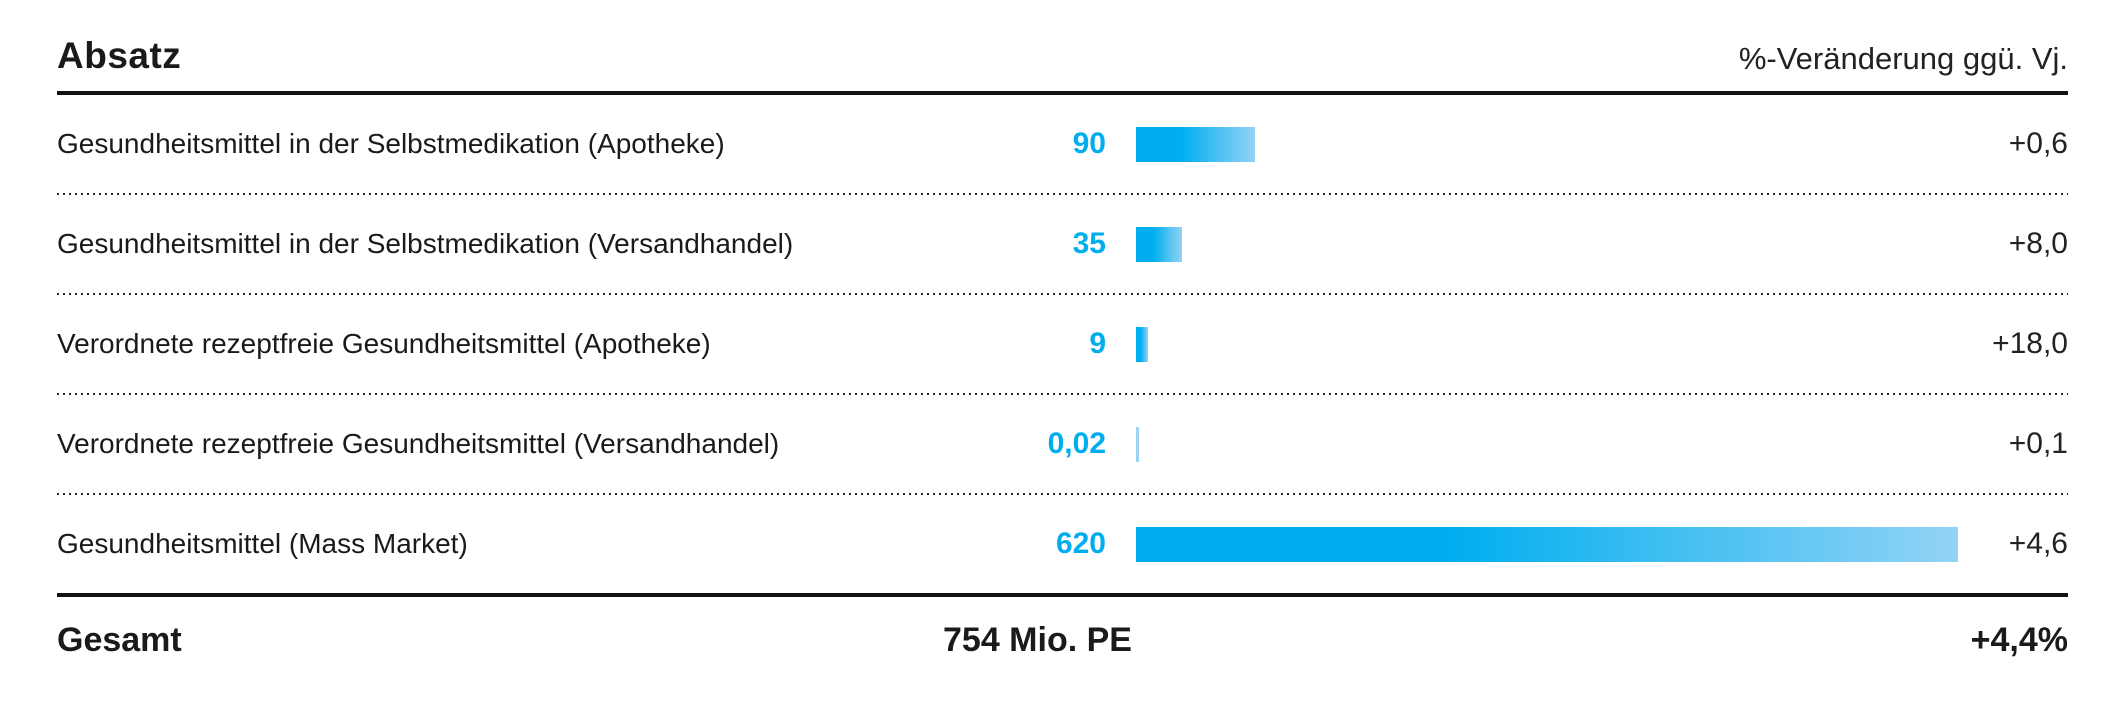 The height and width of the screenshot is (709, 2126). I want to click on bar-cell: +0,6, so click(1602, 144).